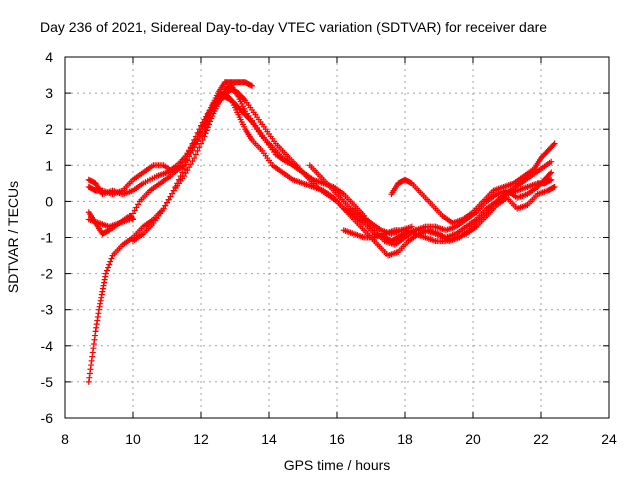  Describe the element at coordinates (49, 165) in the screenshot. I see `y-tick-label: 1` at that location.